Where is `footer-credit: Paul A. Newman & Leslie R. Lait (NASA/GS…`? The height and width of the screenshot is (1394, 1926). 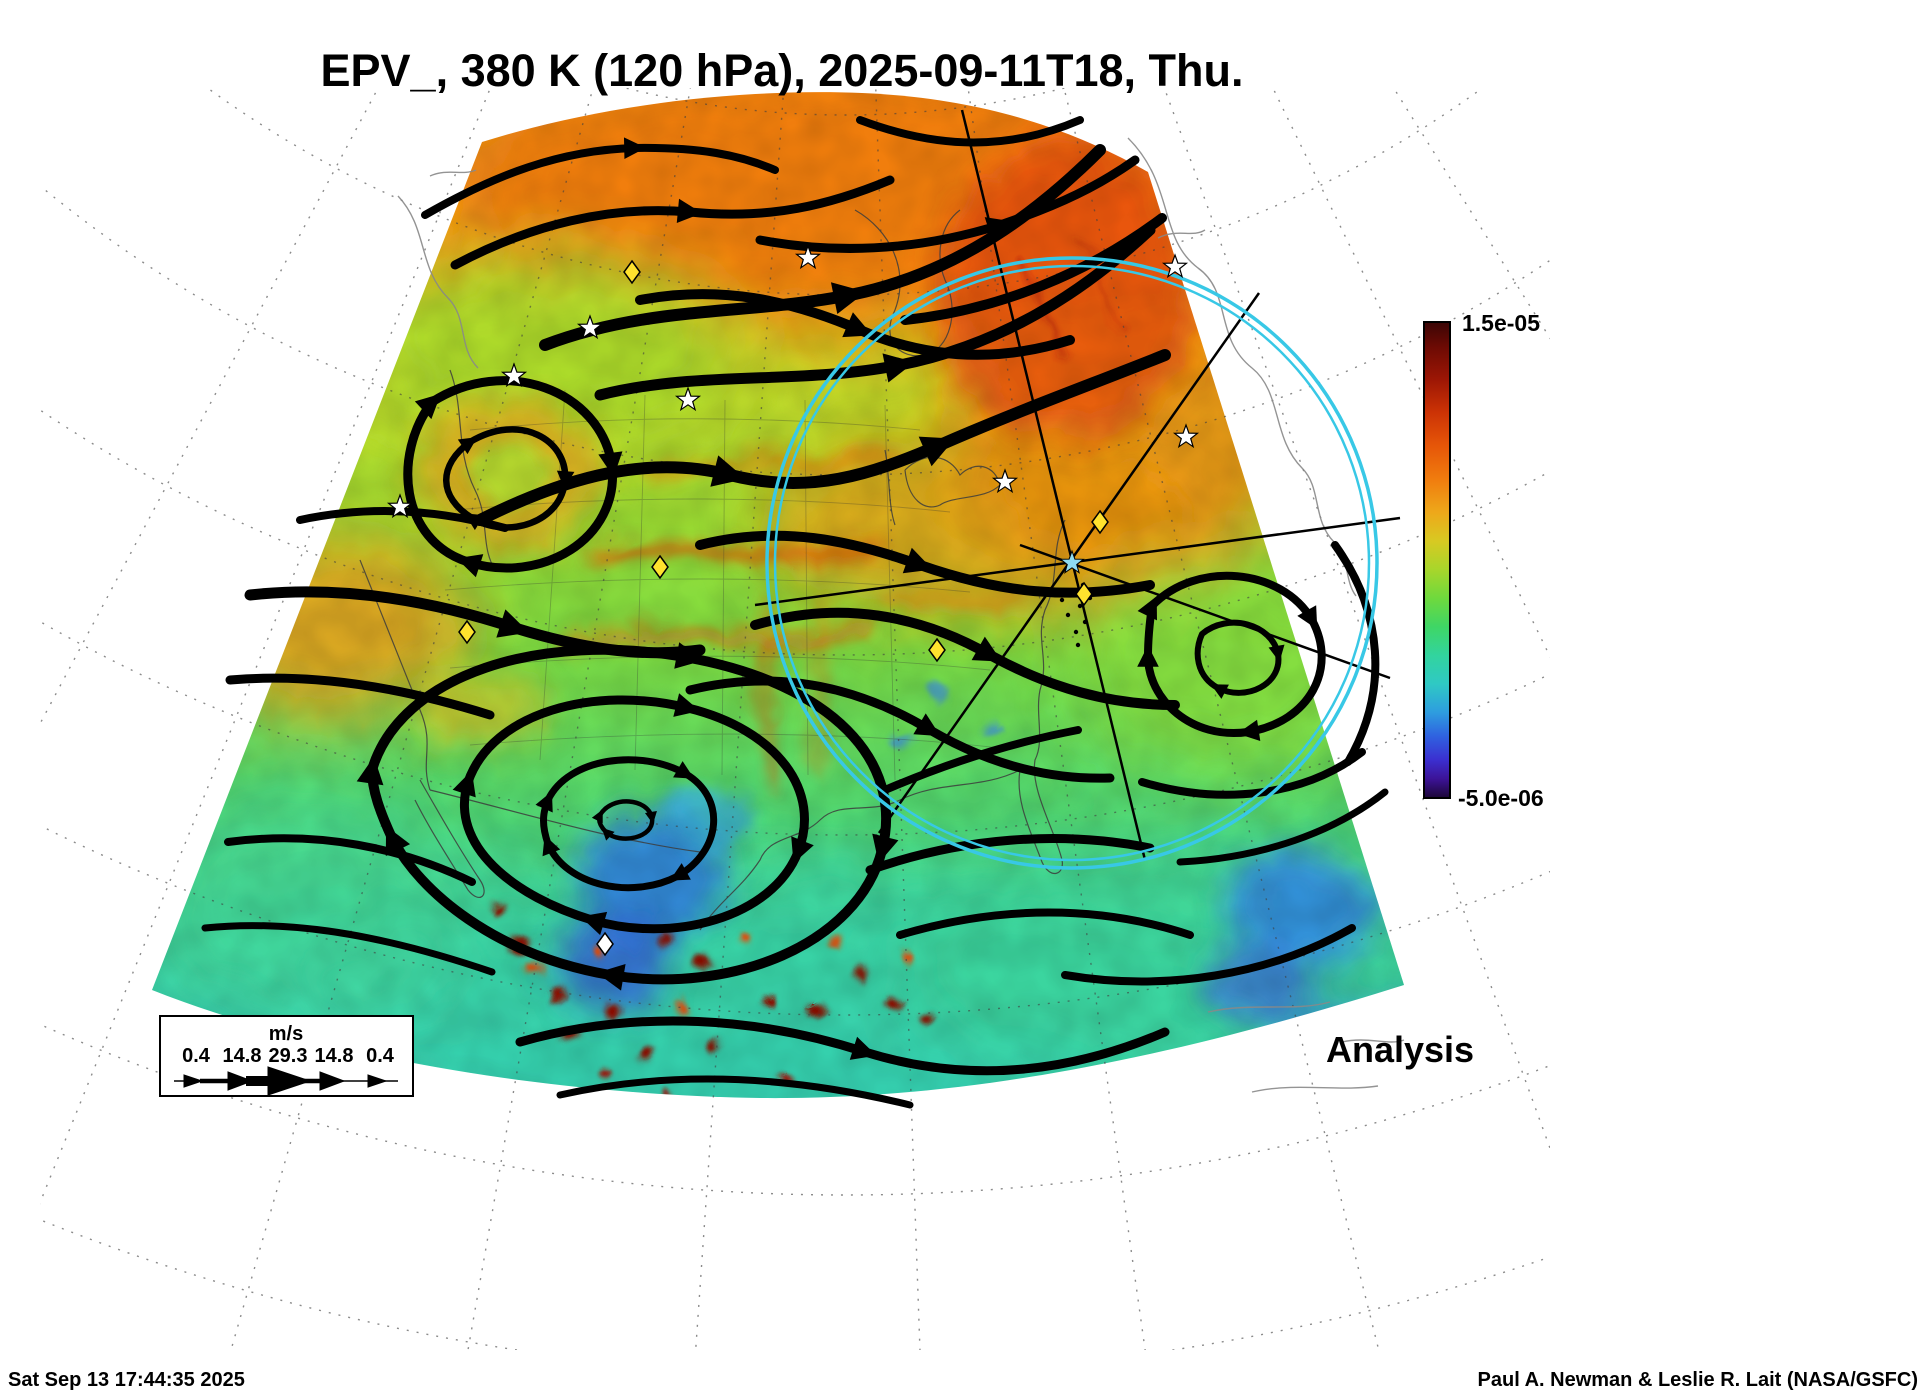 footer-credit: Paul A. Newman & Leslie R. Lait (NASA/GS… is located at coordinates (1698, 1380).